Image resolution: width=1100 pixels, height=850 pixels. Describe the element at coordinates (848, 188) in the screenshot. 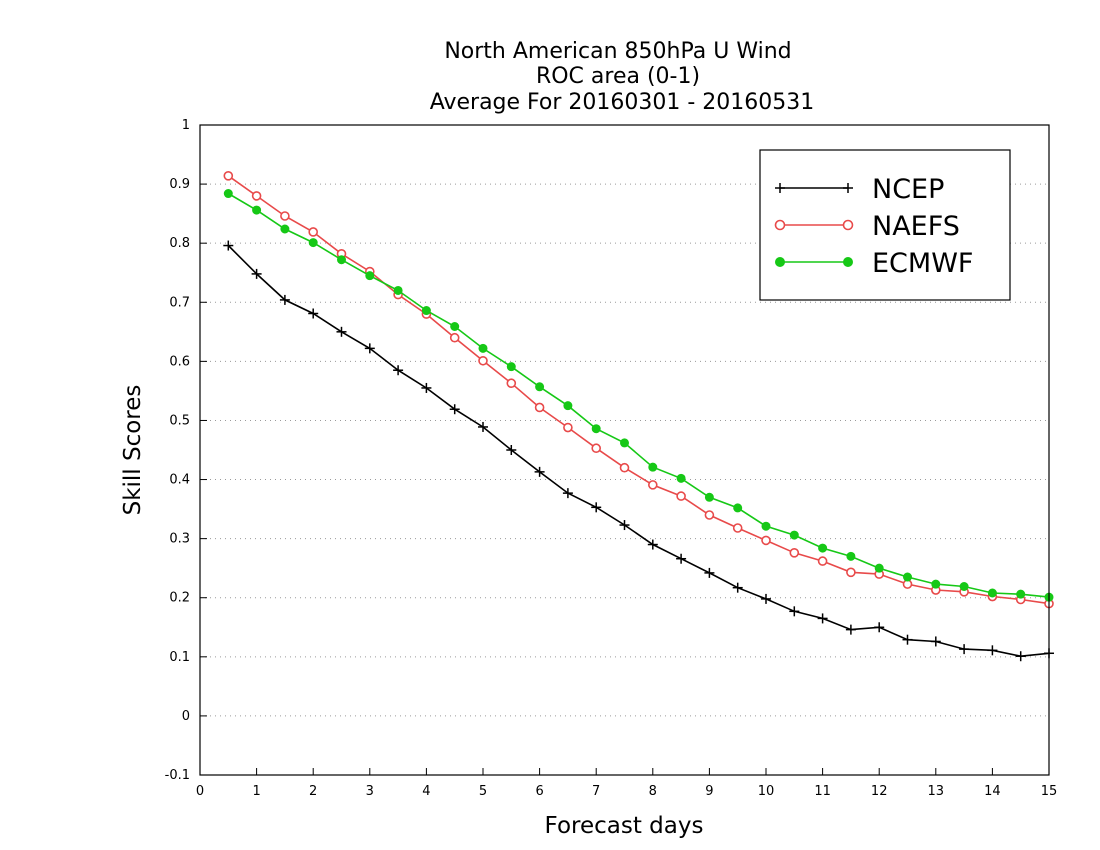

I see `ncep-legend-point` at that location.